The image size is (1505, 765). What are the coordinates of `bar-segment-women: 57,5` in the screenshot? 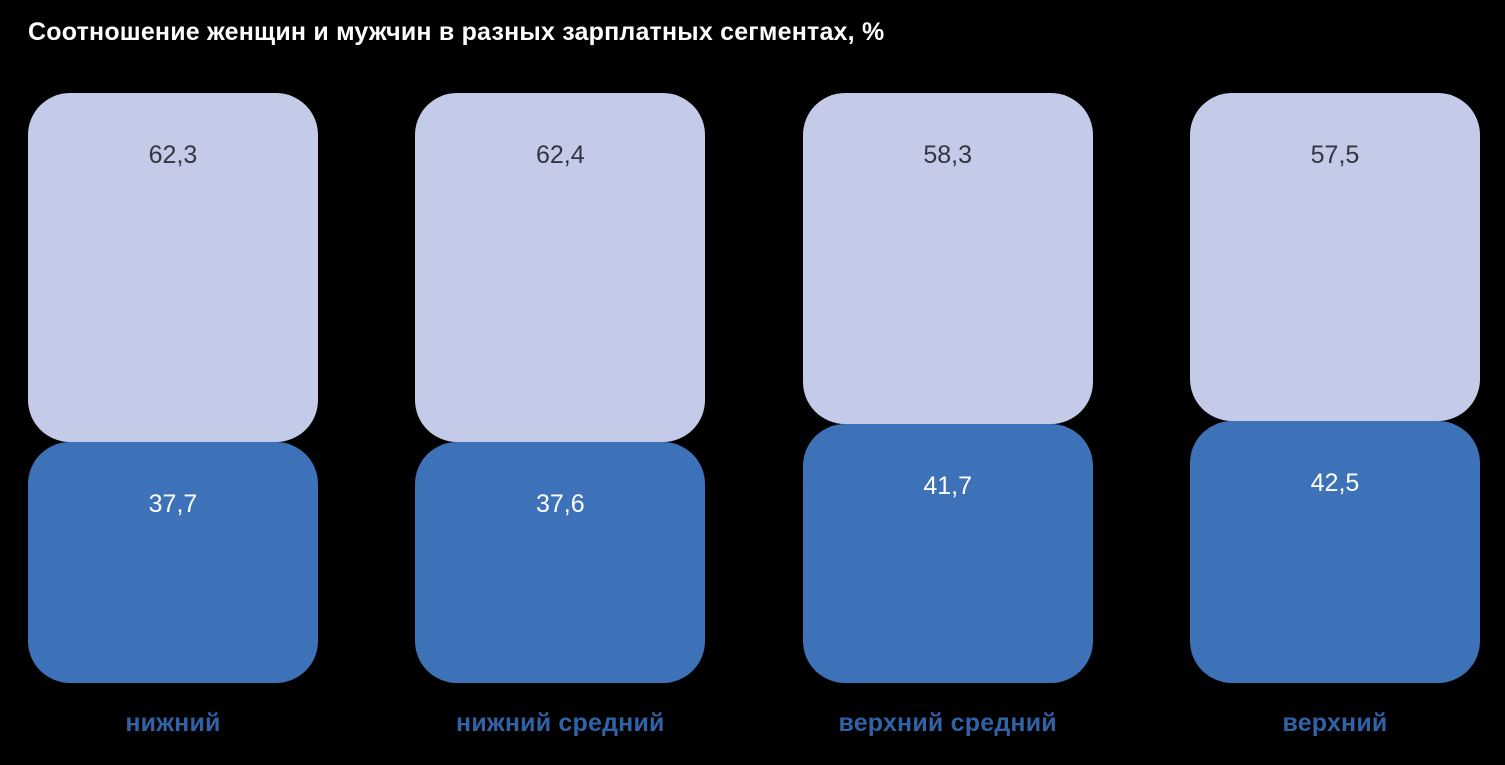 It's located at (1334, 257).